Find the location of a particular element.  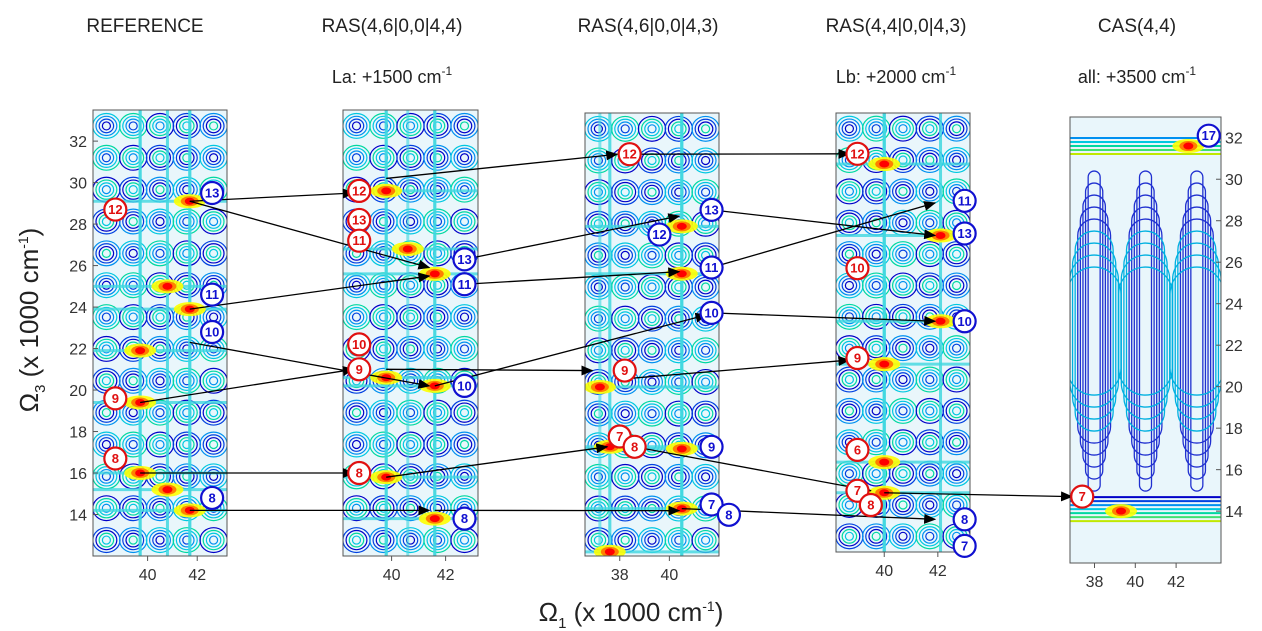

y-tick-label: 24 is located at coordinates (78, 308).